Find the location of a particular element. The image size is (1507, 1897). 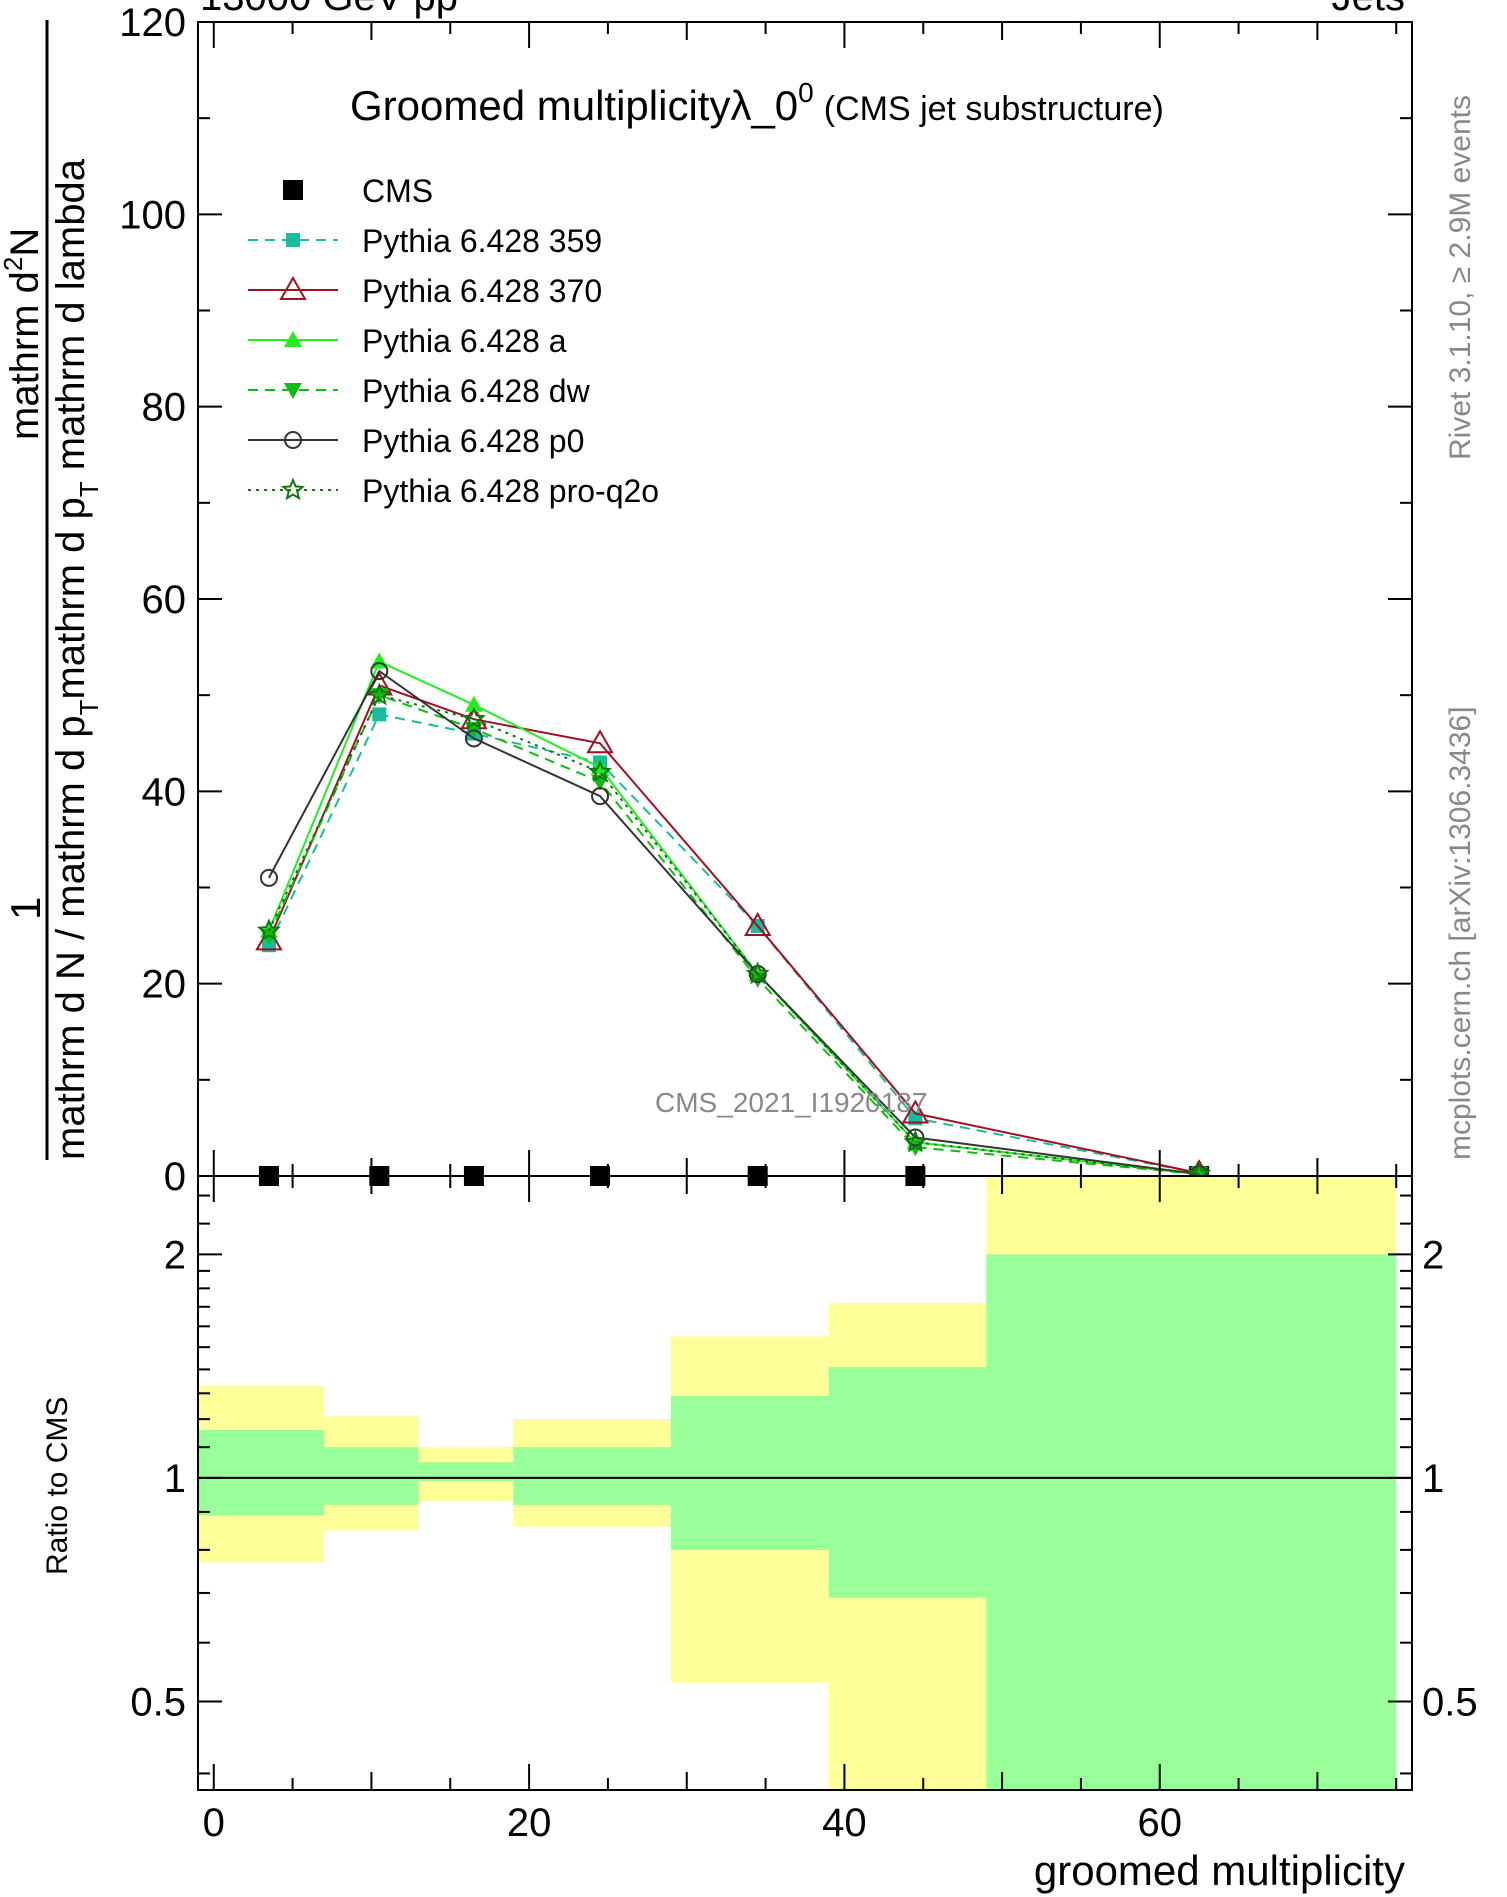

main-ylabel-den-rest: mathrm d p is located at coordinates (71, 598).